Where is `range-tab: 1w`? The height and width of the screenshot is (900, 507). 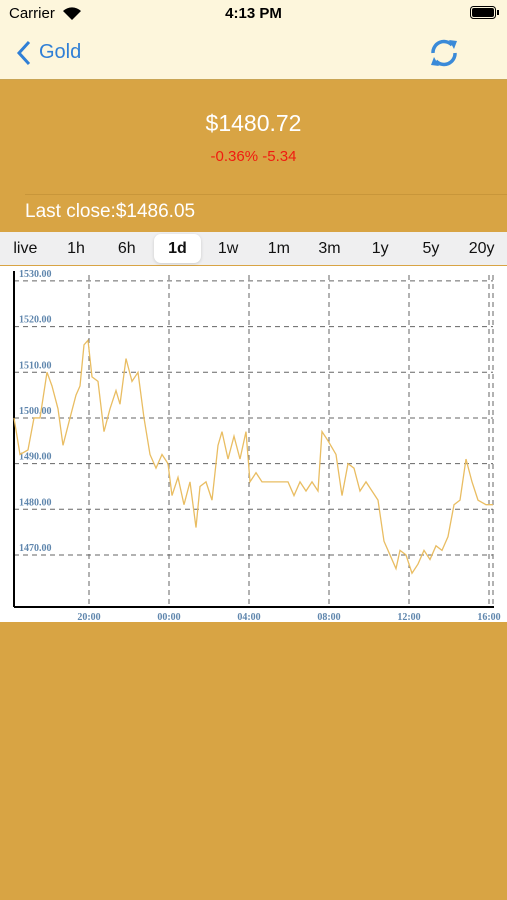
range-tab: 1w is located at coordinates (228, 248).